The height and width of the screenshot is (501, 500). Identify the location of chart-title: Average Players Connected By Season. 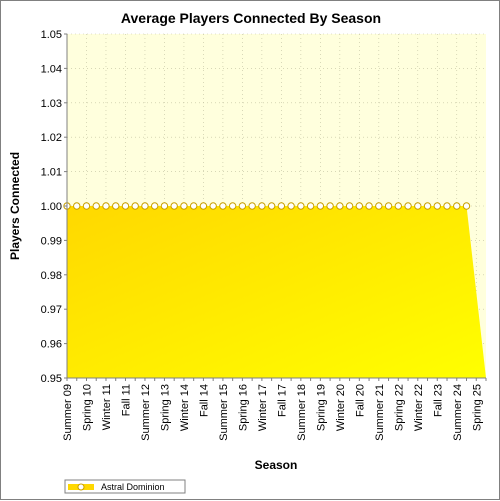
(251, 18).